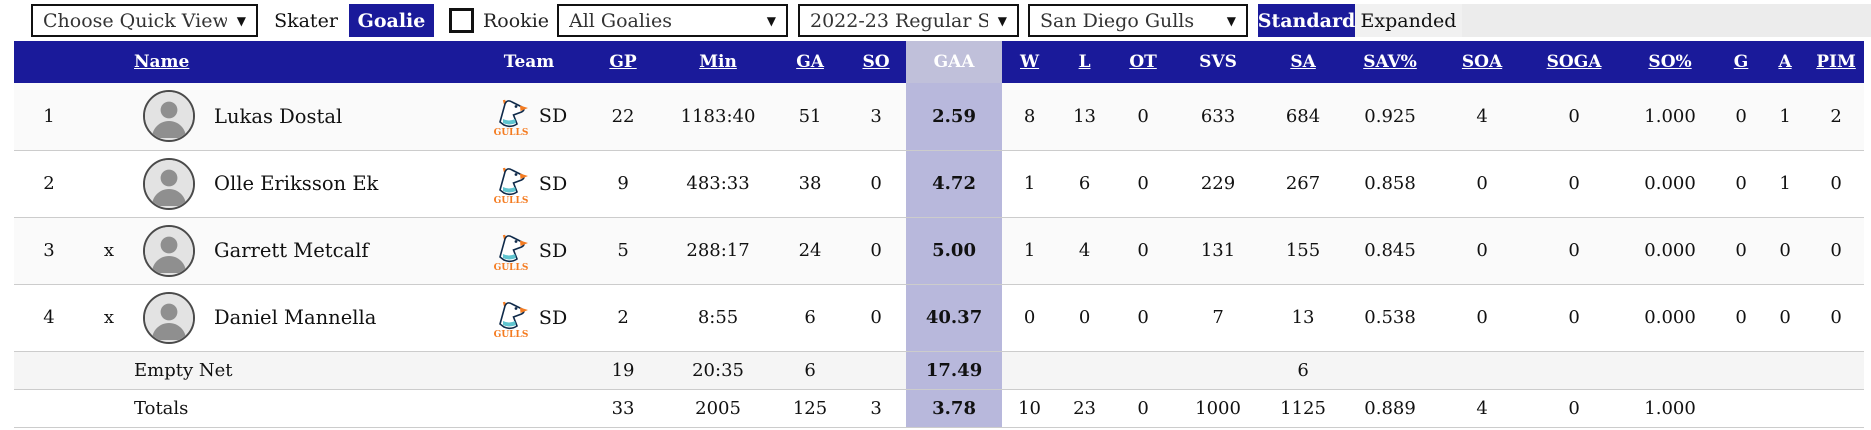 The image size is (1871, 430). Describe the element at coordinates (1143, 62) in the screenshot. I see `col-header-ot: OT` at that location.